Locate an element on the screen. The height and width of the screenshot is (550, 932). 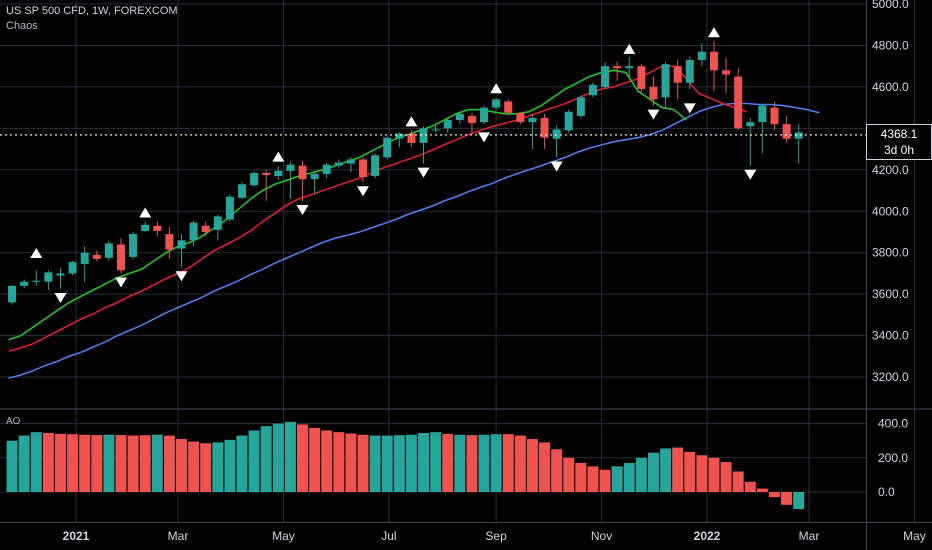
time-tick-label: May is located at coordinates (283, 536).